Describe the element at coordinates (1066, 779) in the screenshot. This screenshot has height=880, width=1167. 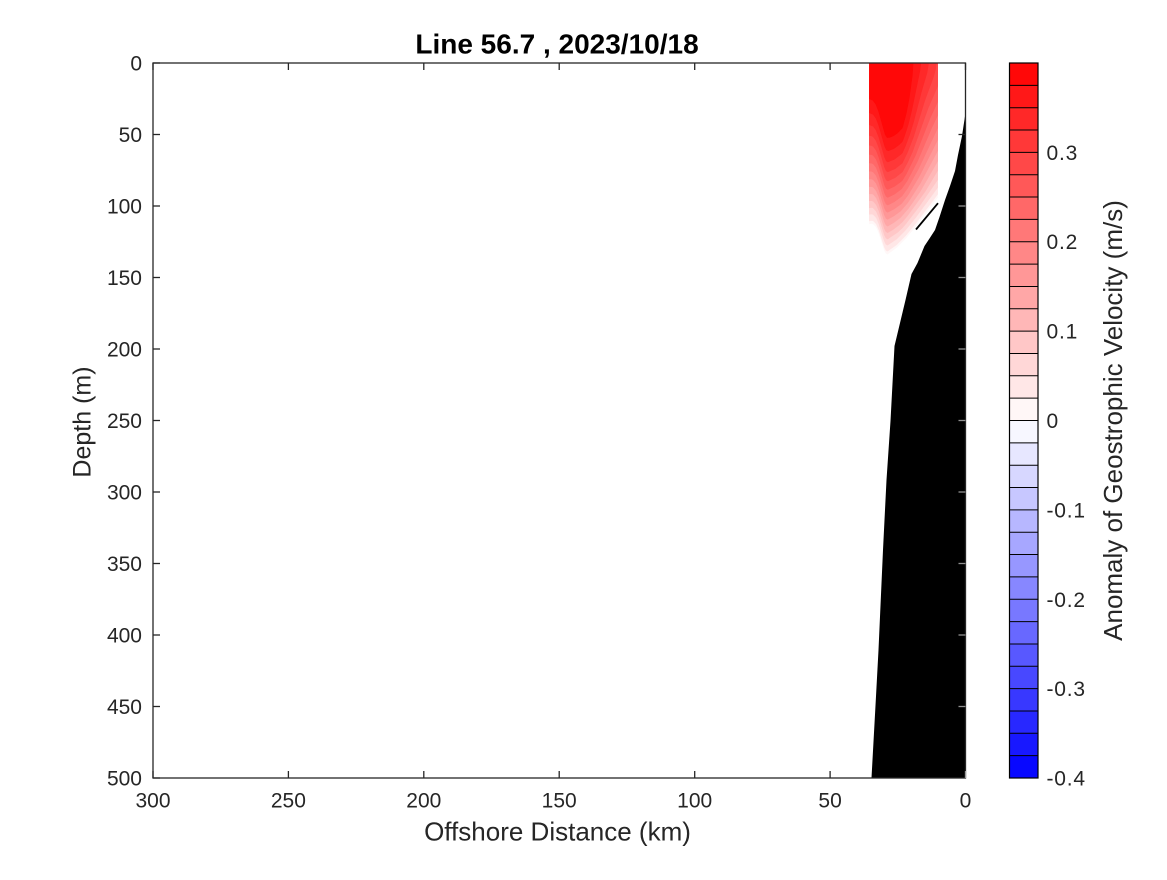
I see `svg-text: -0.4` at that location.